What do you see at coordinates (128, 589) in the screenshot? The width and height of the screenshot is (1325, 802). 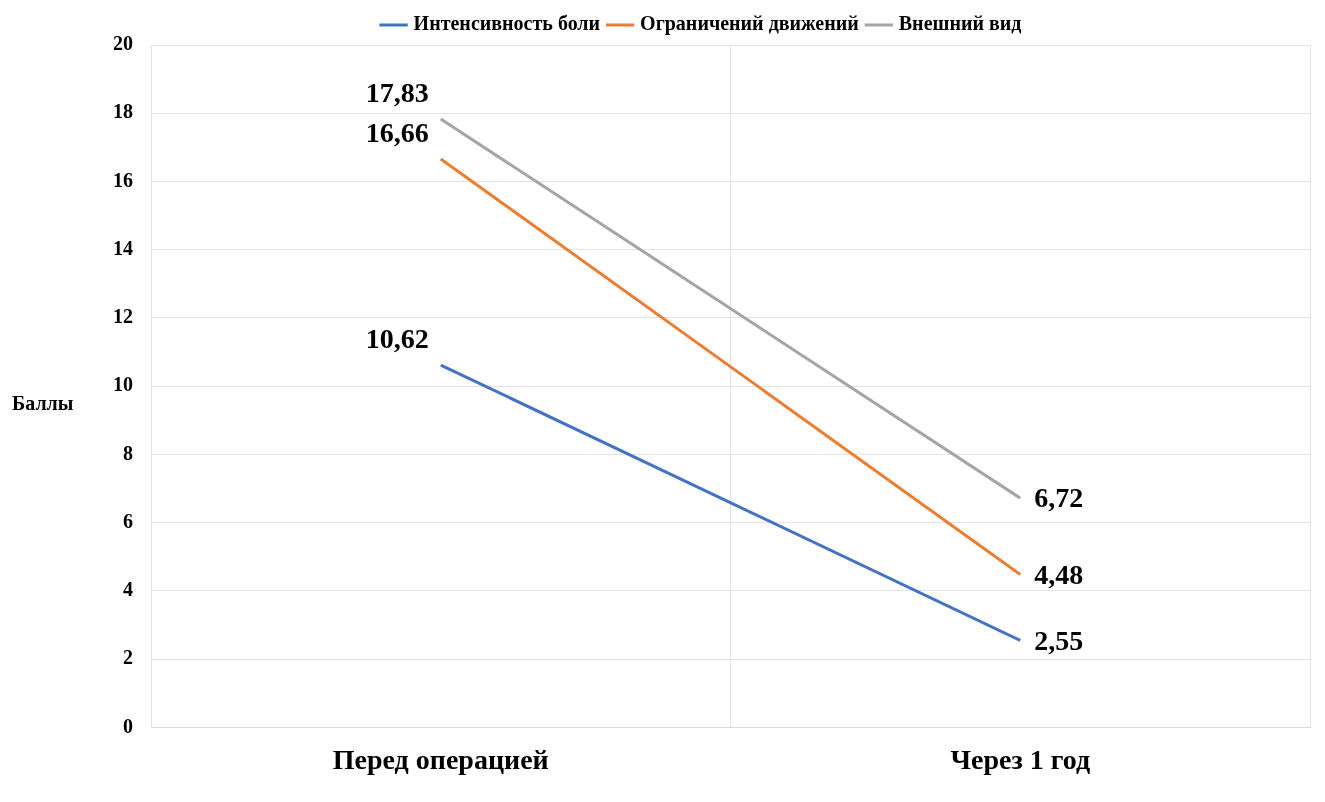 I see `y-tick-label: 4` at bounding box center [128, 589].